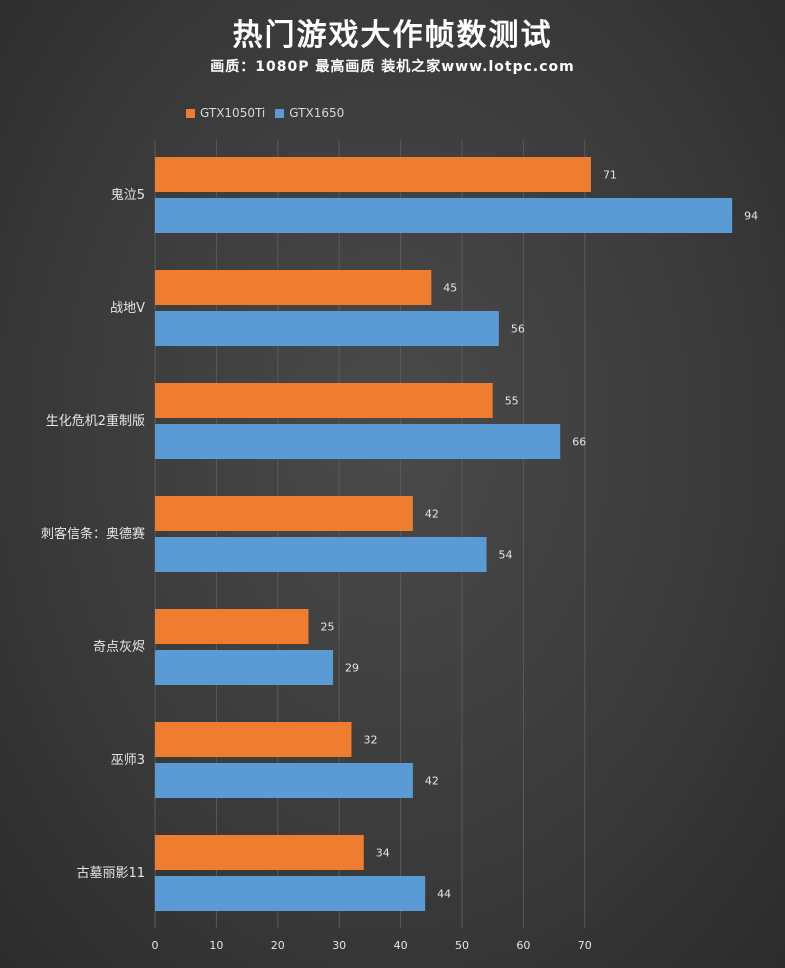 Image resolution: width=785 pixels, height=968 pixels. Describe the element at coordinates (317, 113) in the screenshot. I see `legend-label-gtx1650: GTX1650` at that location.